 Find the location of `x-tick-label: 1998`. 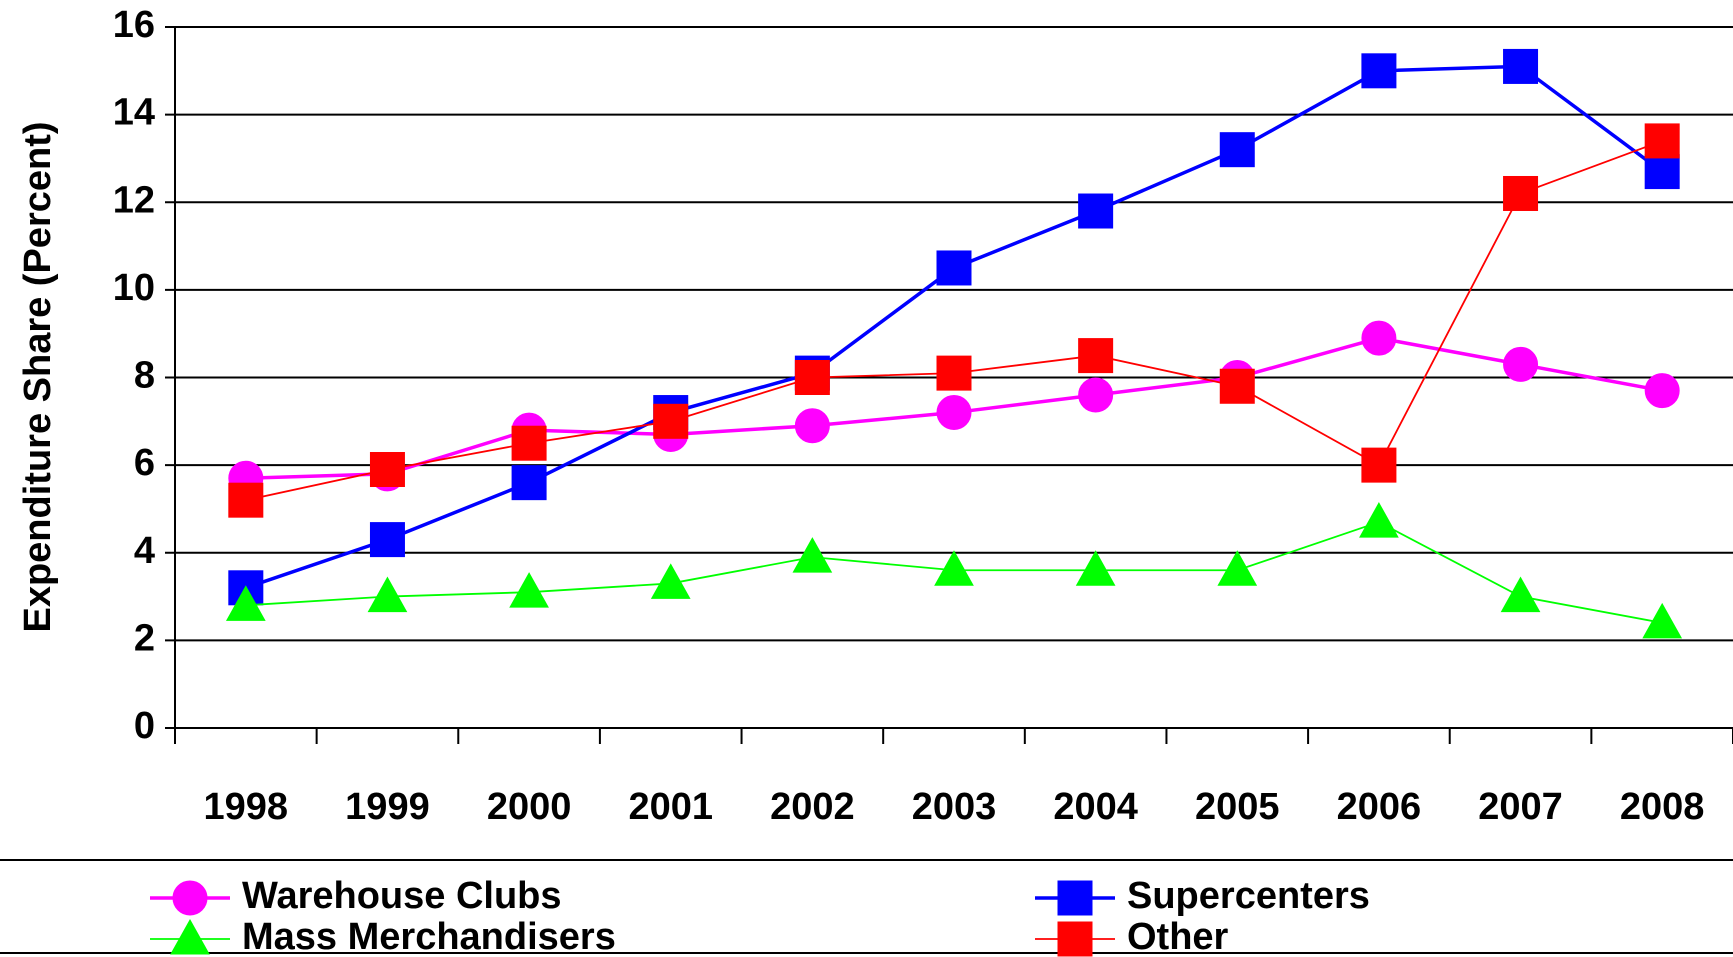

x-tick-label: 1998 is located at coordinates (246, 807).